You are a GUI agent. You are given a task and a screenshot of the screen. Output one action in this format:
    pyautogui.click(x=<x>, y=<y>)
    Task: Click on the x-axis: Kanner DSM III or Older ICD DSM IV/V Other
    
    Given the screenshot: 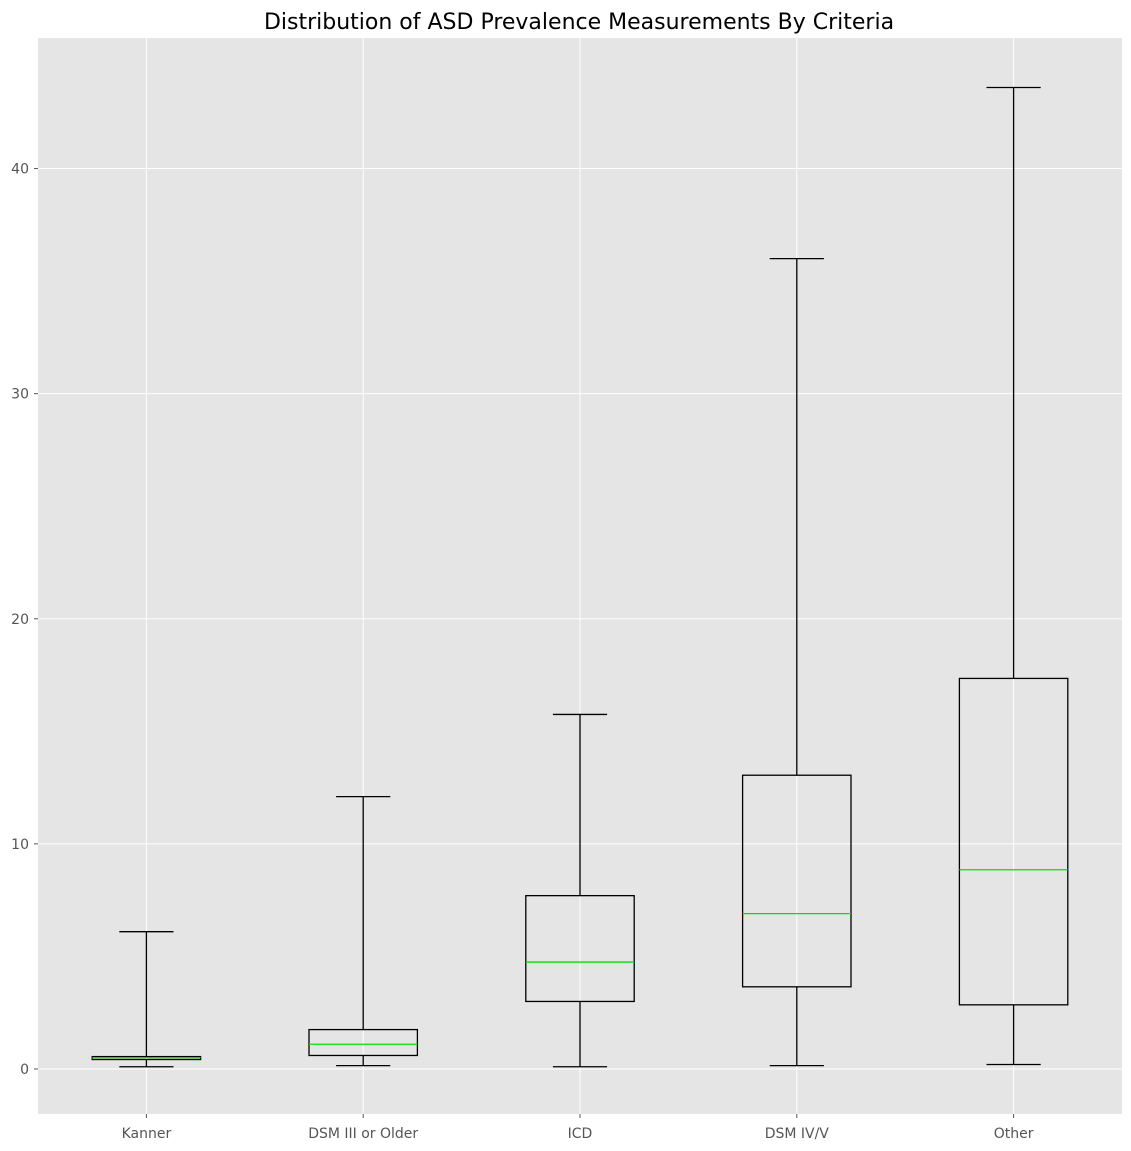 What is the action you would take?
    pyautogui.click(x=578, y=1128)
    